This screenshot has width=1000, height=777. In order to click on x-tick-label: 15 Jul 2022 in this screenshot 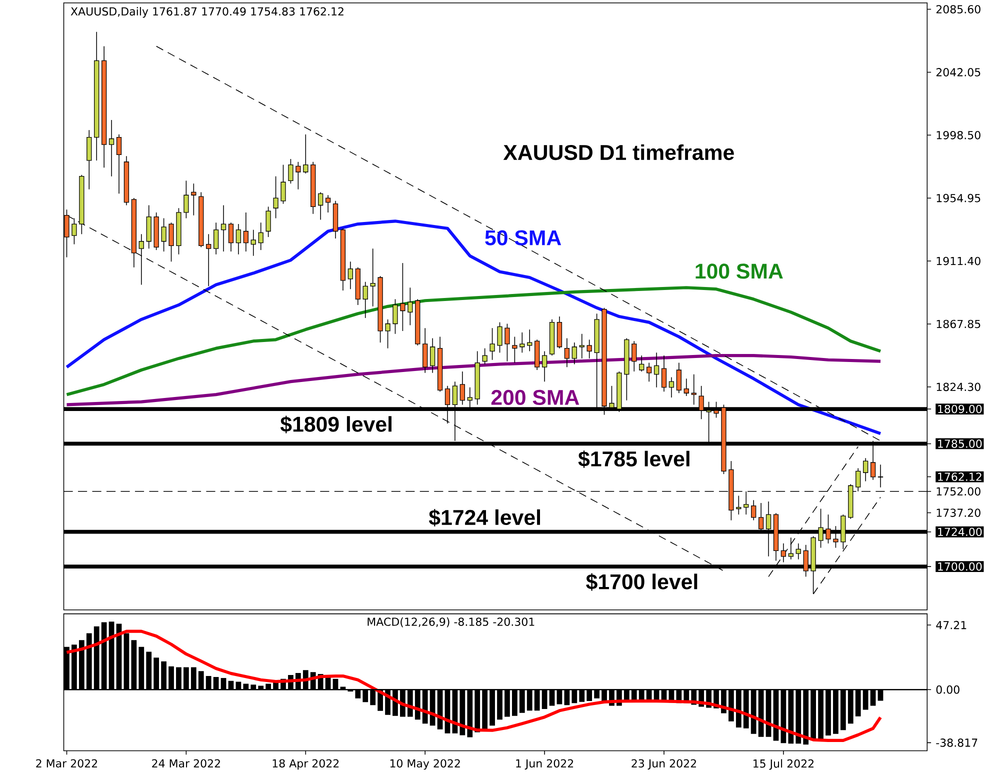, I will do `click(784, 764)`.